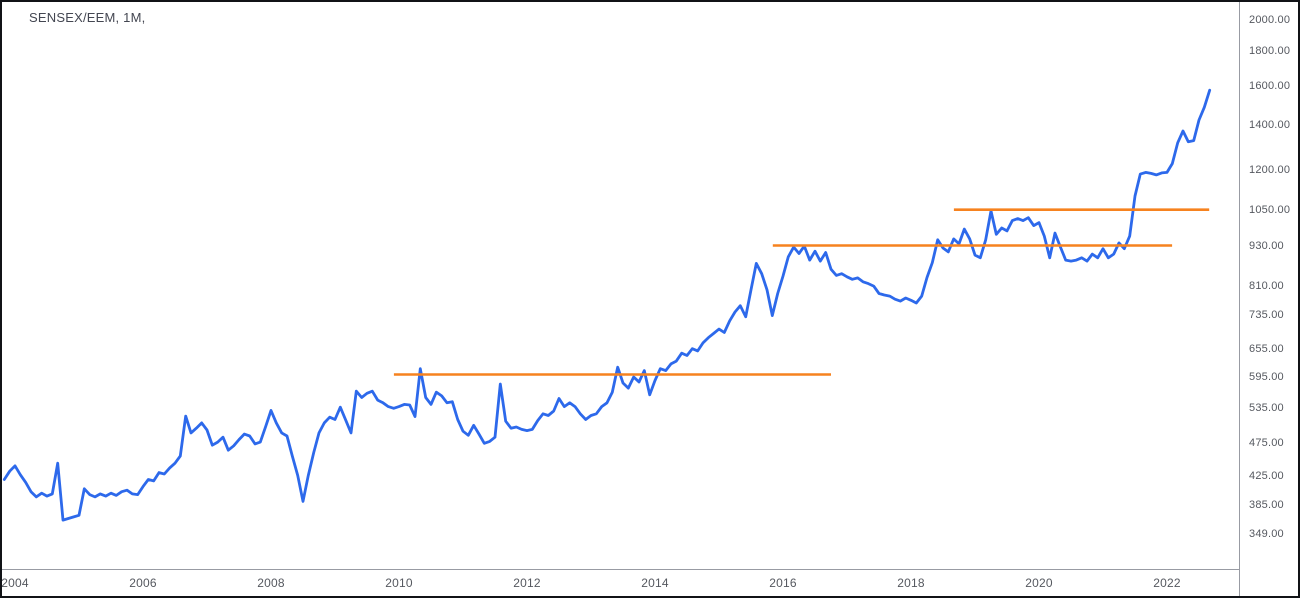 The height and width of the screenshot is (598, 1300). What do you see at coordinates (1270, 20) in the screenshot?
I see `price-axis-label: 2000.00` at bounding box center [1270, 20].